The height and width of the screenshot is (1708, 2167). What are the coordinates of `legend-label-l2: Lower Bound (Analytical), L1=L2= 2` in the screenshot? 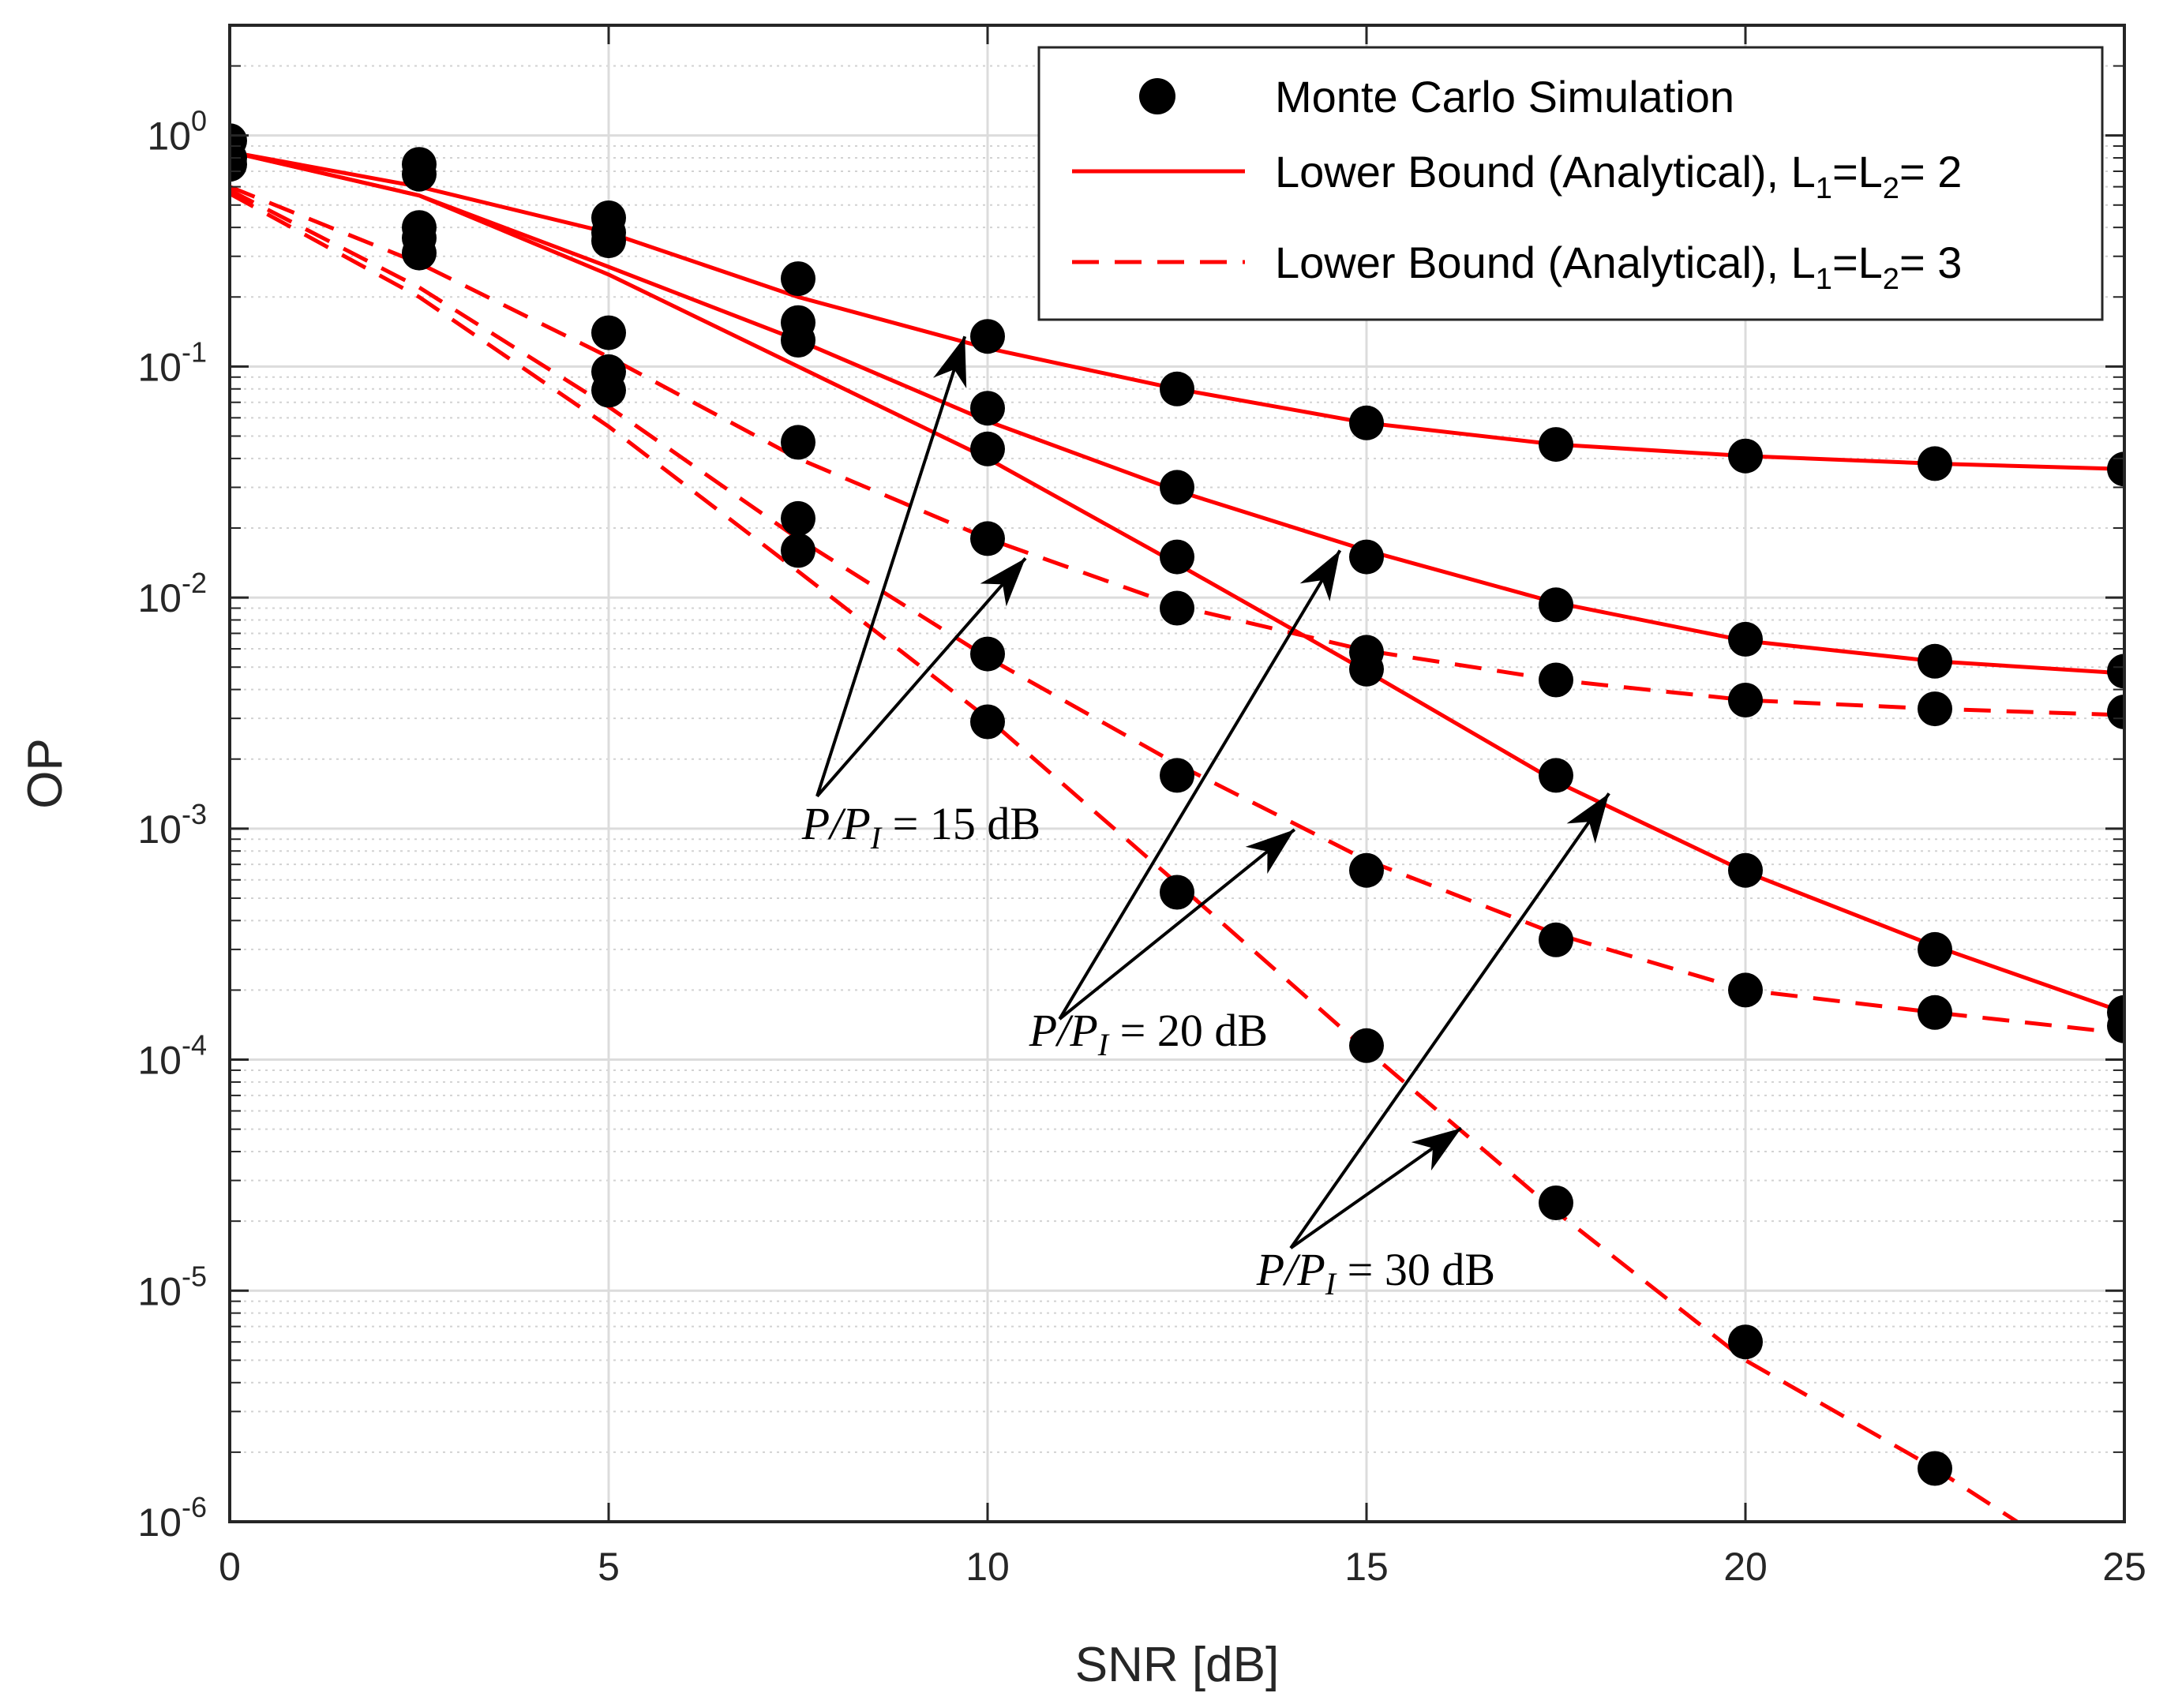 It's located at (1619, 176).